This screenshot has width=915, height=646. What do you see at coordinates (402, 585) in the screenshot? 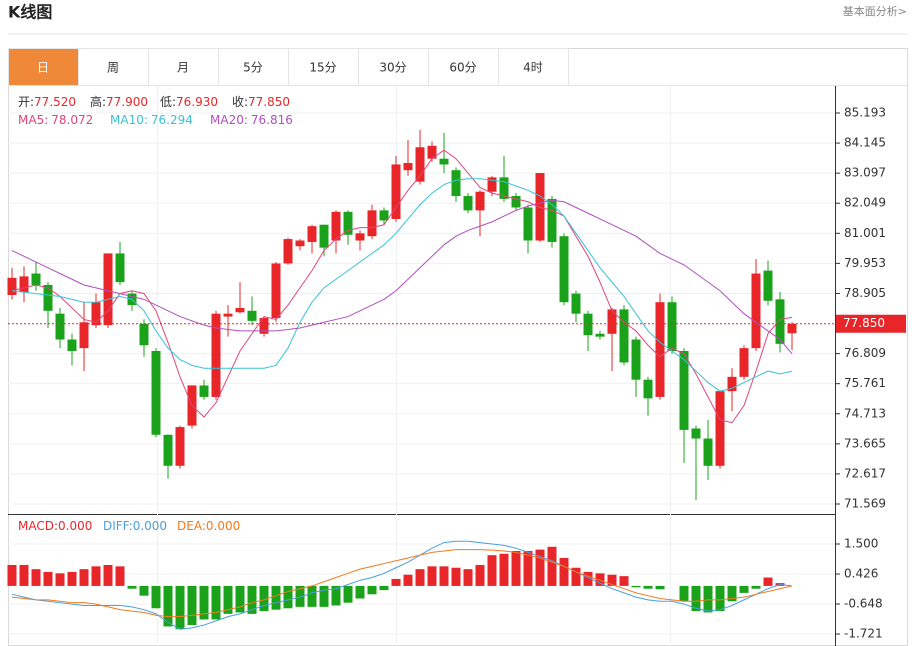
I see `macd-line` at bounding box center [402, 585].